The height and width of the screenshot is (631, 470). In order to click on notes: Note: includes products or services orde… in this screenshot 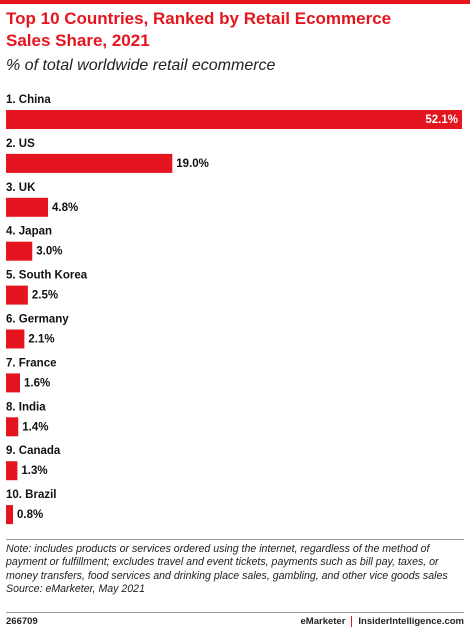, I will do `click(235, 569)`.